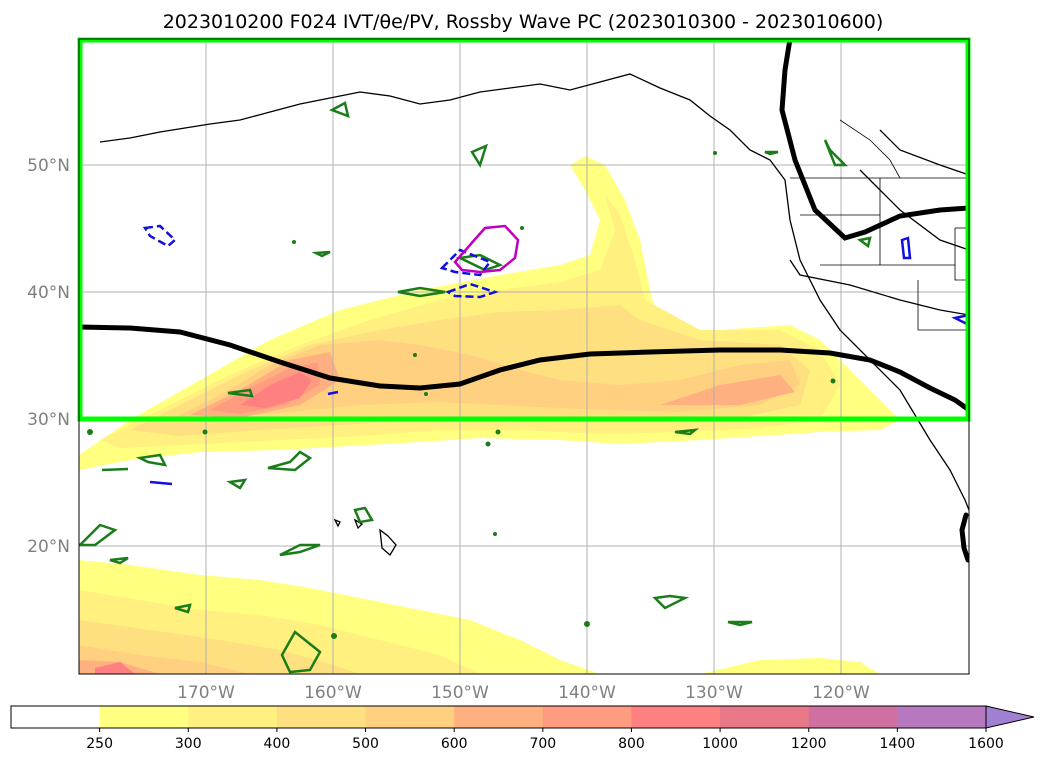 This screenshot has height=767, width=1047. I want to click on colorbar-tick-label: 1200, so click(809, 744).